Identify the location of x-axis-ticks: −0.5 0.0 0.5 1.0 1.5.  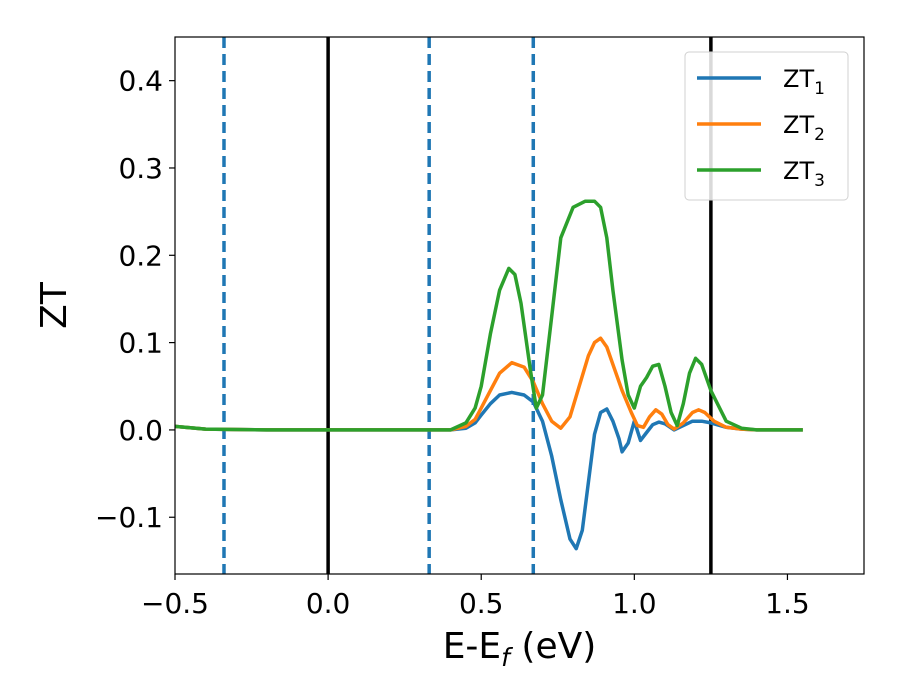
(475, 597).